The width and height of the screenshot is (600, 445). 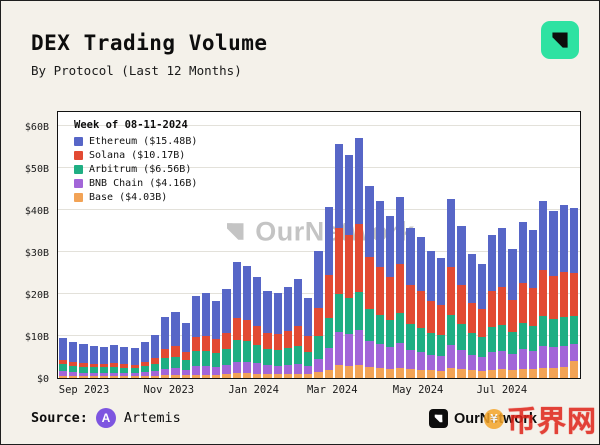 What do you see at coordinates (135, 197) in the screenshot?
I see `legend-item-base: Base ($4.03B)` at bounding box center [135, 197].